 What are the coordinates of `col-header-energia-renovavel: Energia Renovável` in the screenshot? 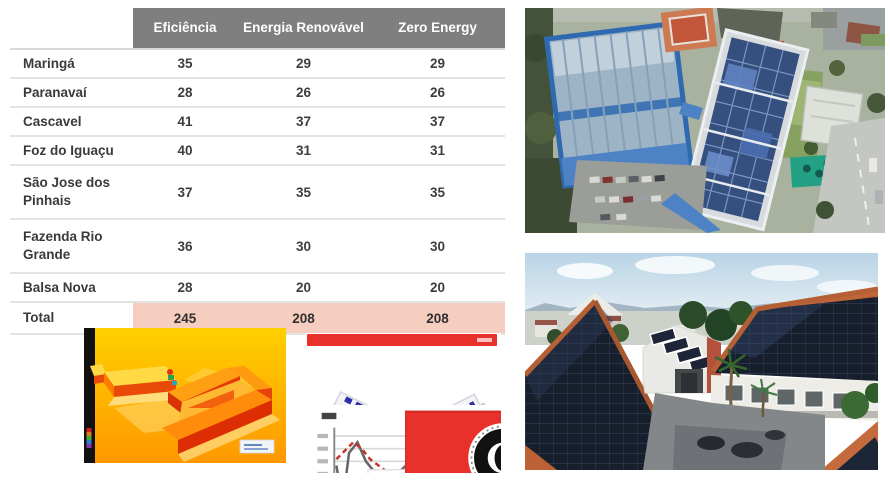 It's located at (303, 29).